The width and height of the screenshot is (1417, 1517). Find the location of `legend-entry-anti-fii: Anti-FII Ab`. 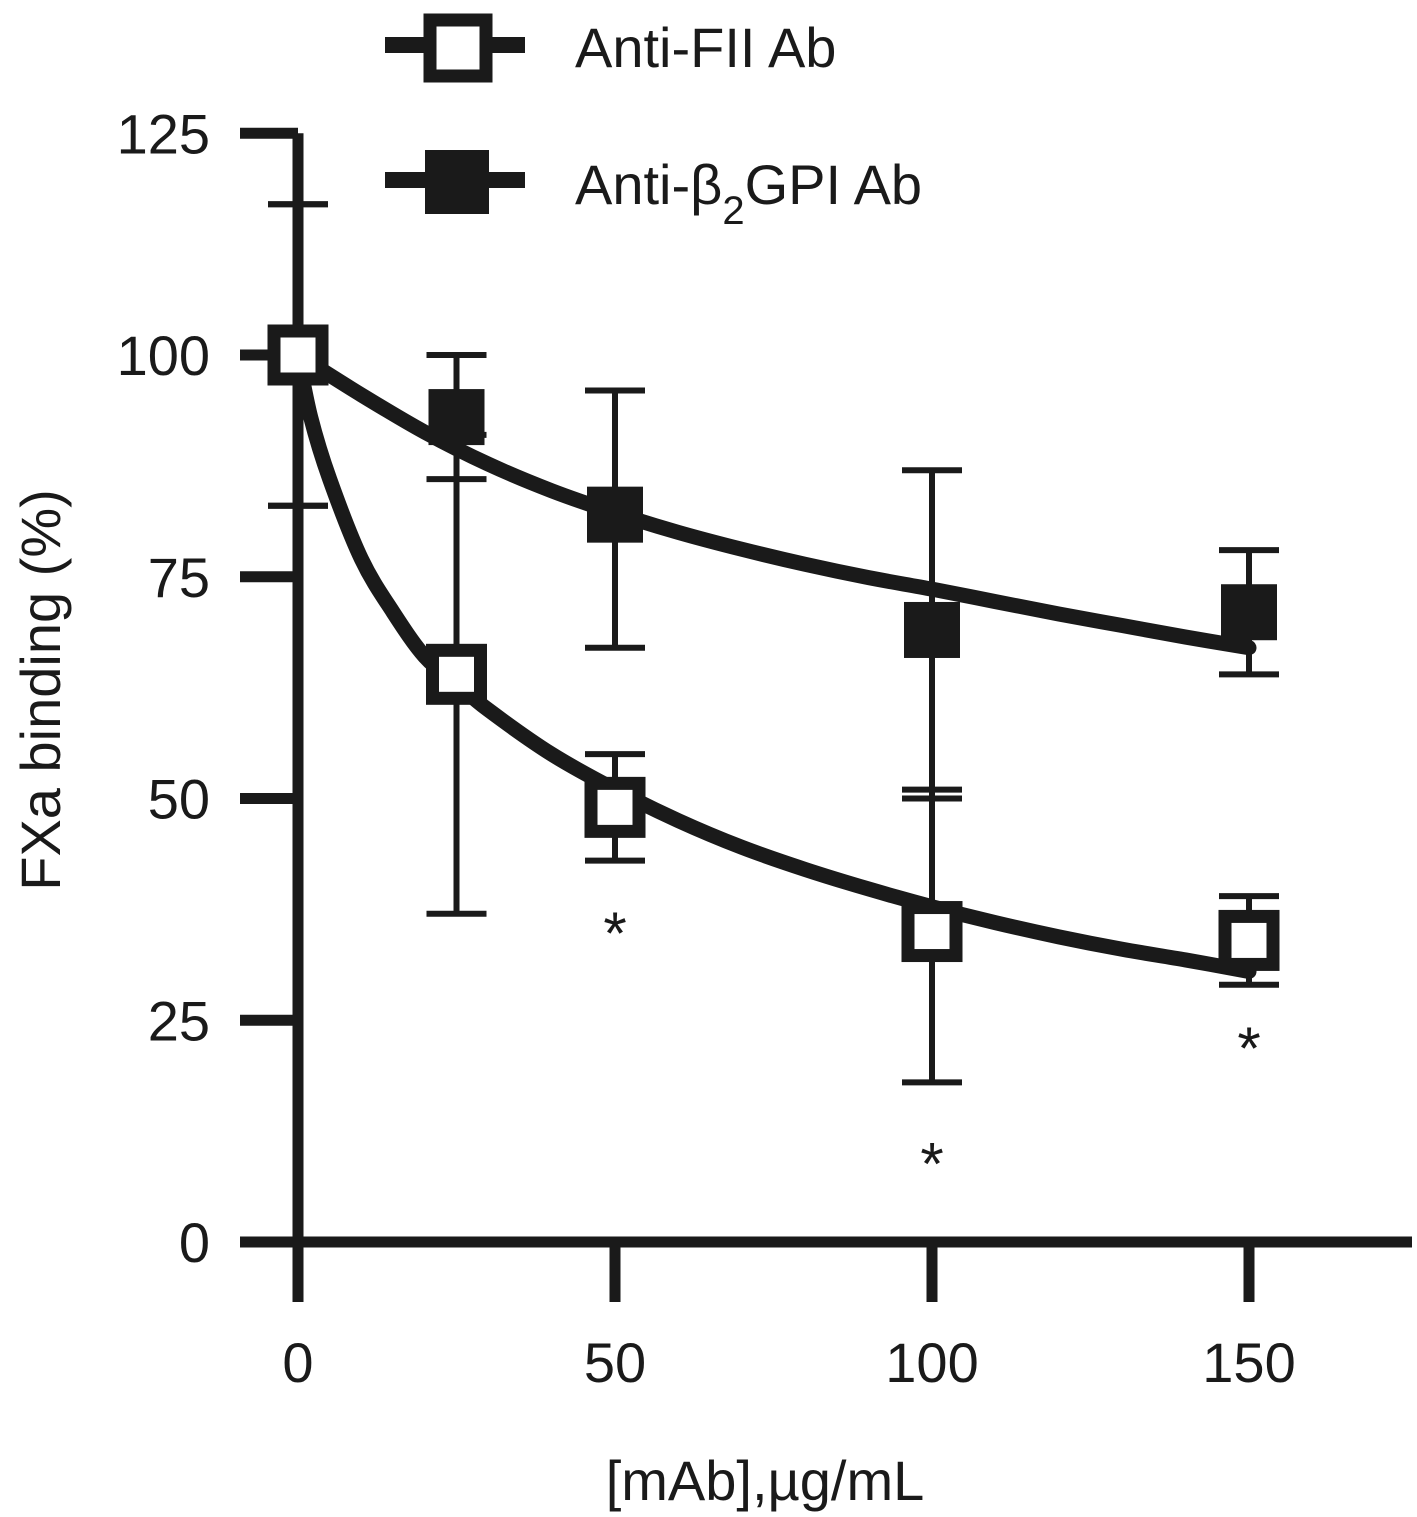

legend-entry-anti-fii: Anti-FII Ab is located at coordinates (610, 48).